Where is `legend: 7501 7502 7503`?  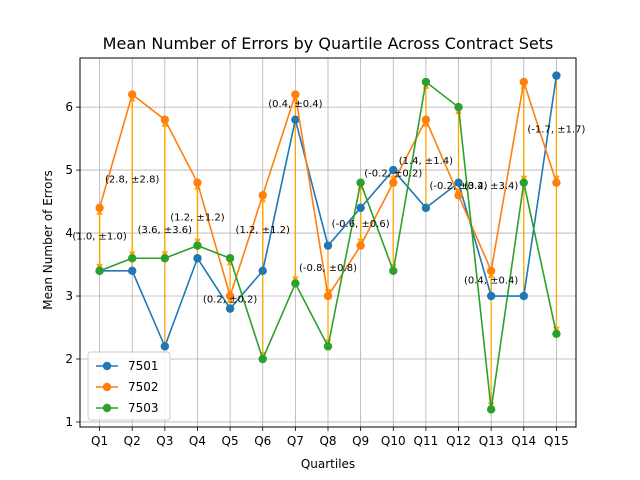
legend: 7501 7502 7503 is located at coordinates (129, 386).